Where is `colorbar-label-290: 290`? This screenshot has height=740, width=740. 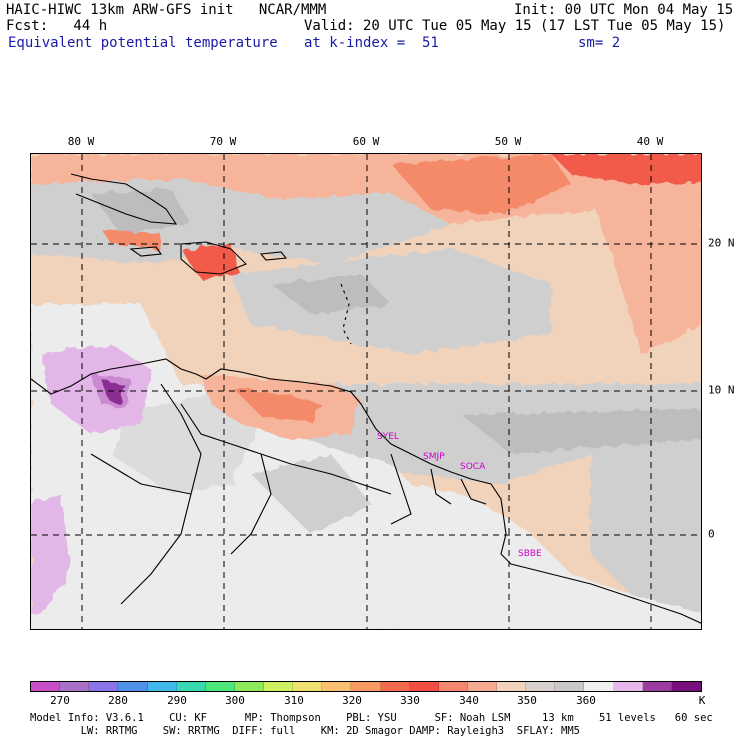
colorbar-label-290: 290 is located at coordinates (177, 700).